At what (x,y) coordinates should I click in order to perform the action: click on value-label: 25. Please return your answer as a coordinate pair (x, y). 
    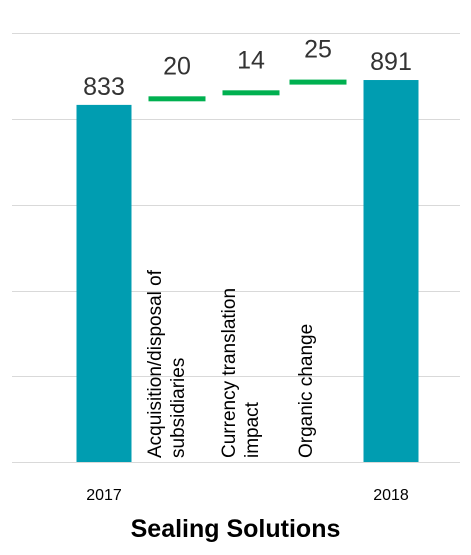
    Looking at the image, I should click on (318, 50).